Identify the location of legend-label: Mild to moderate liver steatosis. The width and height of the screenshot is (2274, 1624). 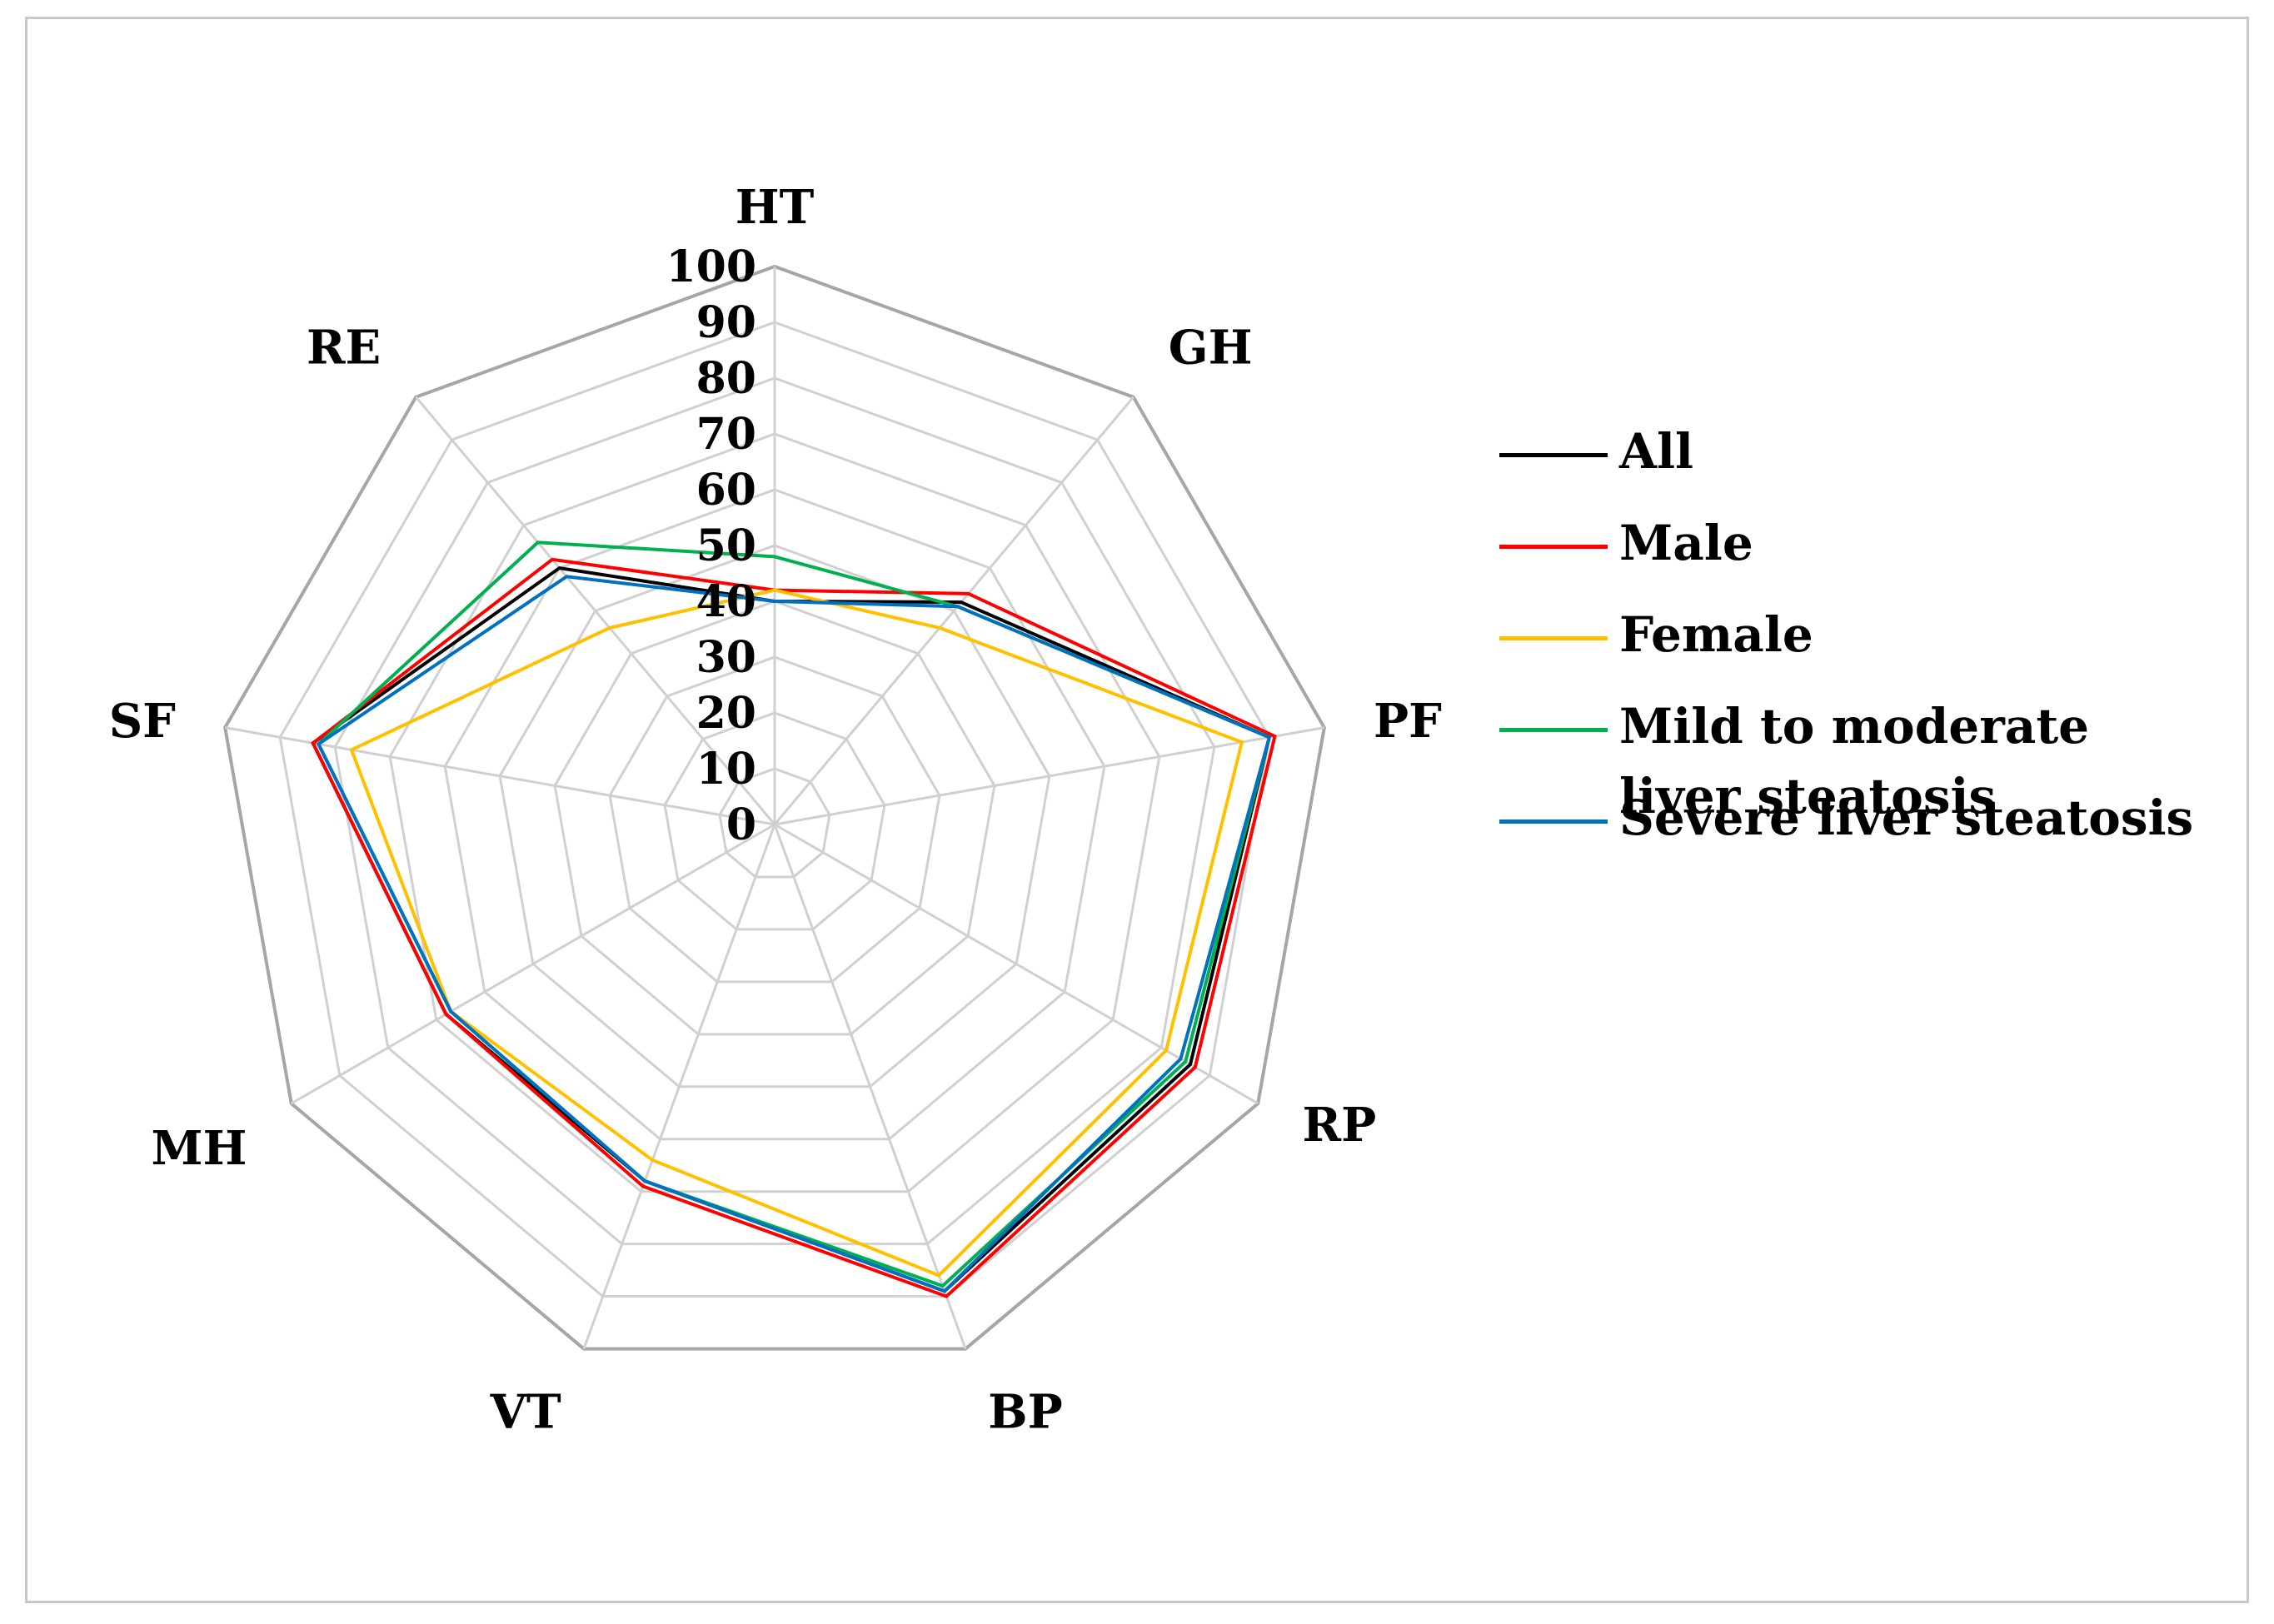
(1854, 761).